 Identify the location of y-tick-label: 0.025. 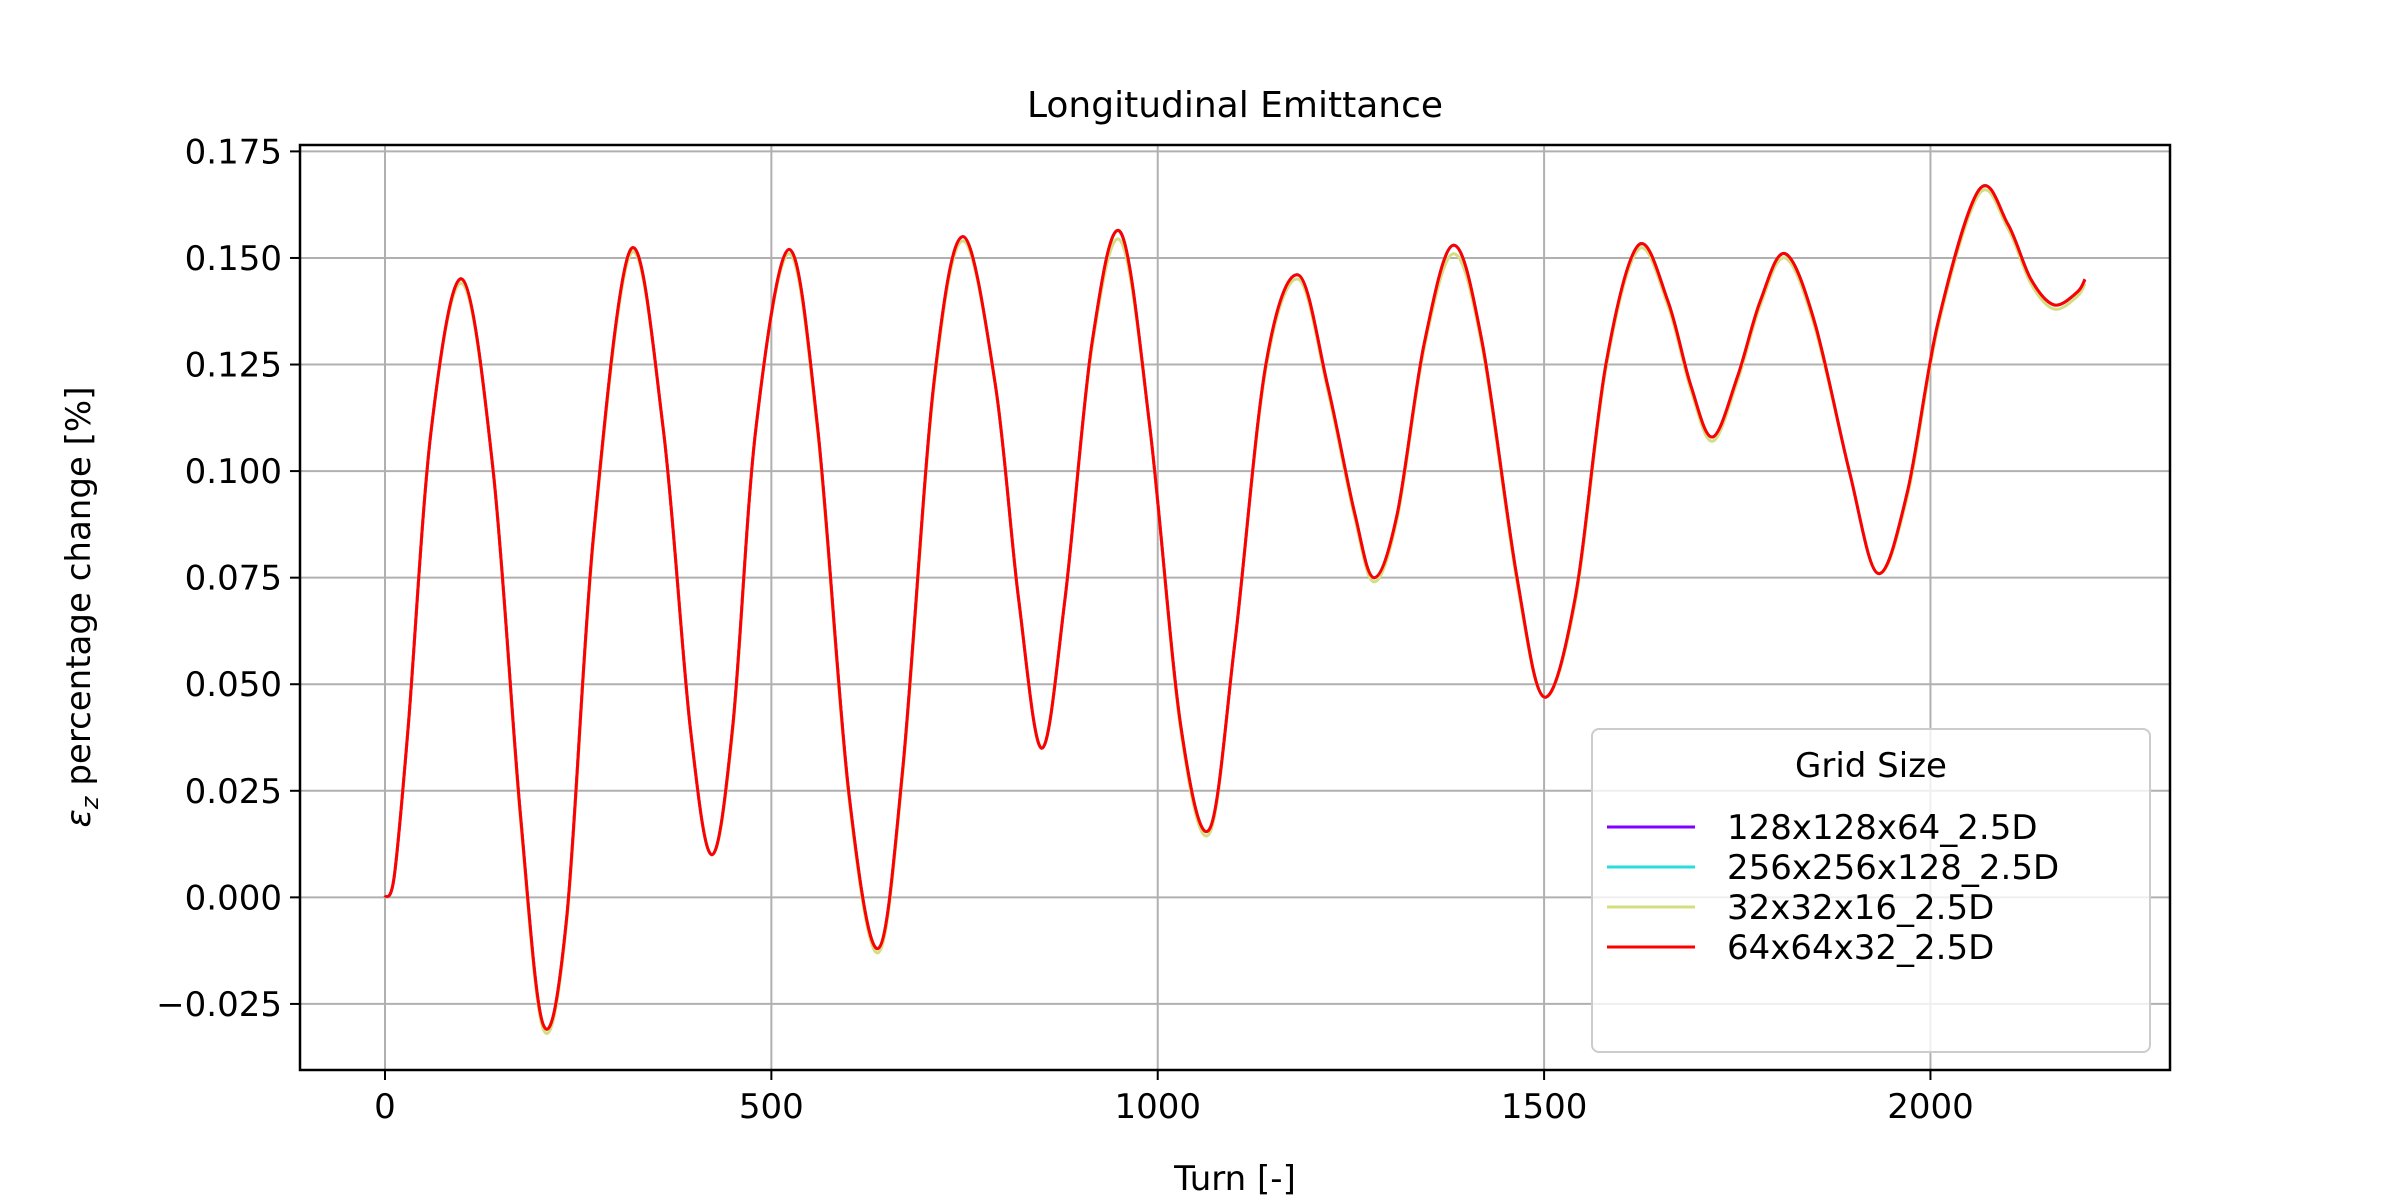
(233, 792).